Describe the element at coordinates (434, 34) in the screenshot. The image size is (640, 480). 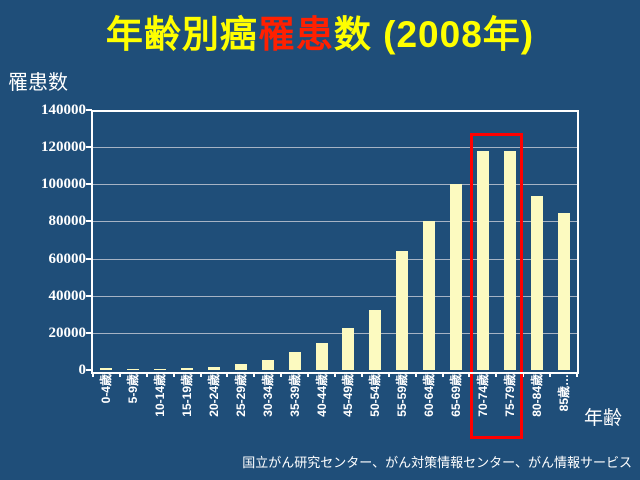
I see `title-part-post: 数 (2008年)` at that location.